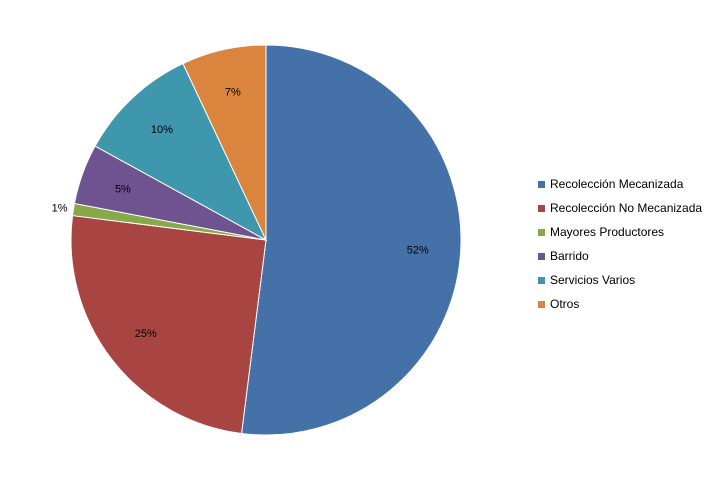  What do you see at coordinates (60, 208) in the screenshot?
I see `data-label-mayores-productores: 1%` at bounding box center [60, 208].